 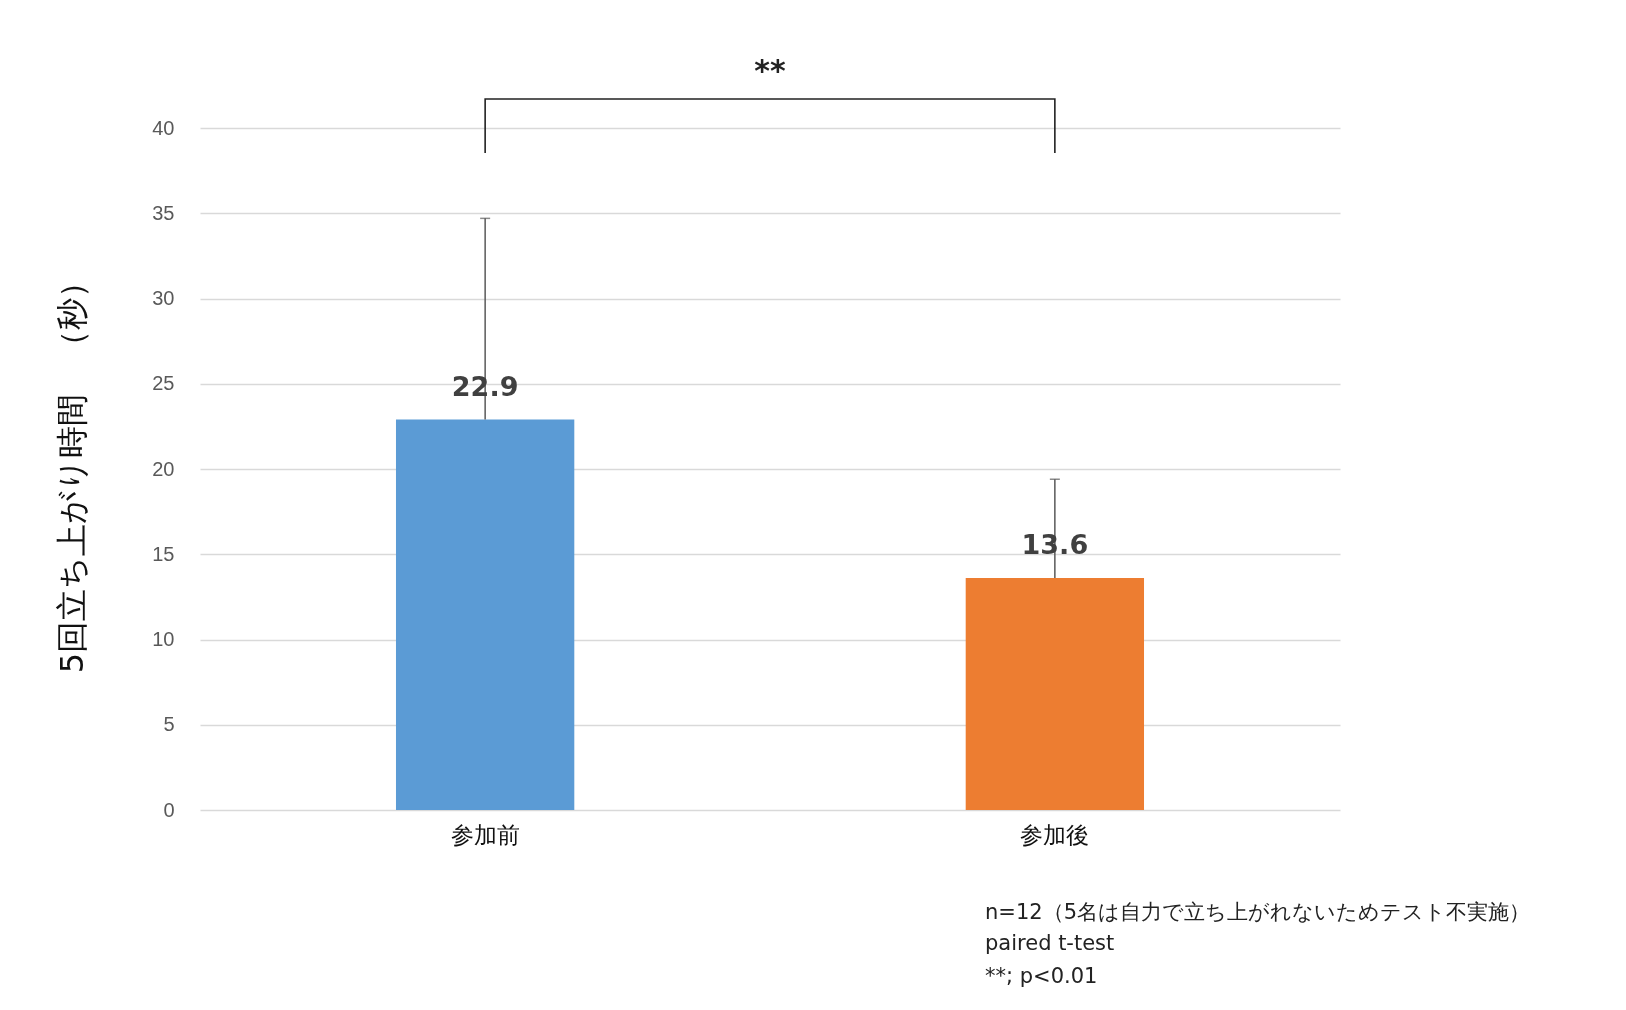 I want to click on x-tick-label: 参加後, so click(x=1055, y=834).